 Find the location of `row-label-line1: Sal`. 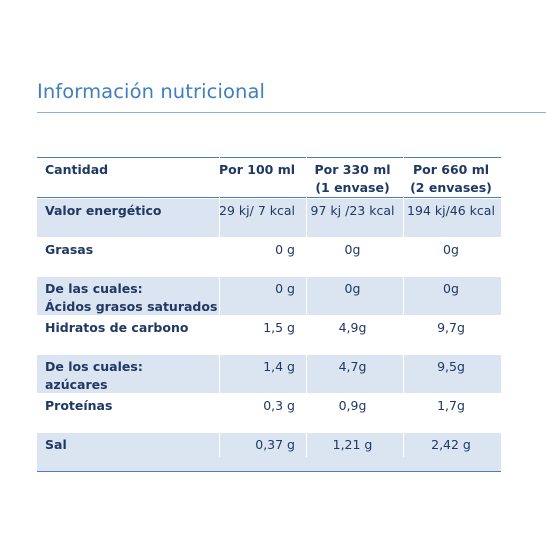

row-label-line1: Sal is located at coordinates (56, 444).